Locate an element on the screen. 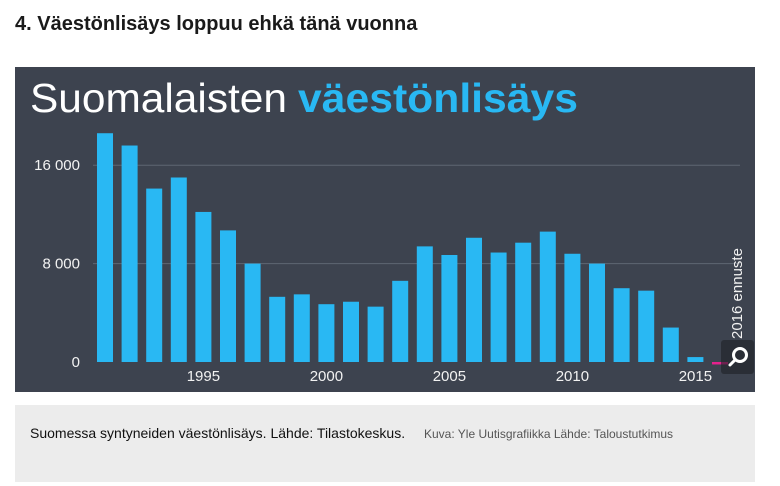  y-axis-ticks: 16 000 8 000 0 is located at coordinates (57, 264).